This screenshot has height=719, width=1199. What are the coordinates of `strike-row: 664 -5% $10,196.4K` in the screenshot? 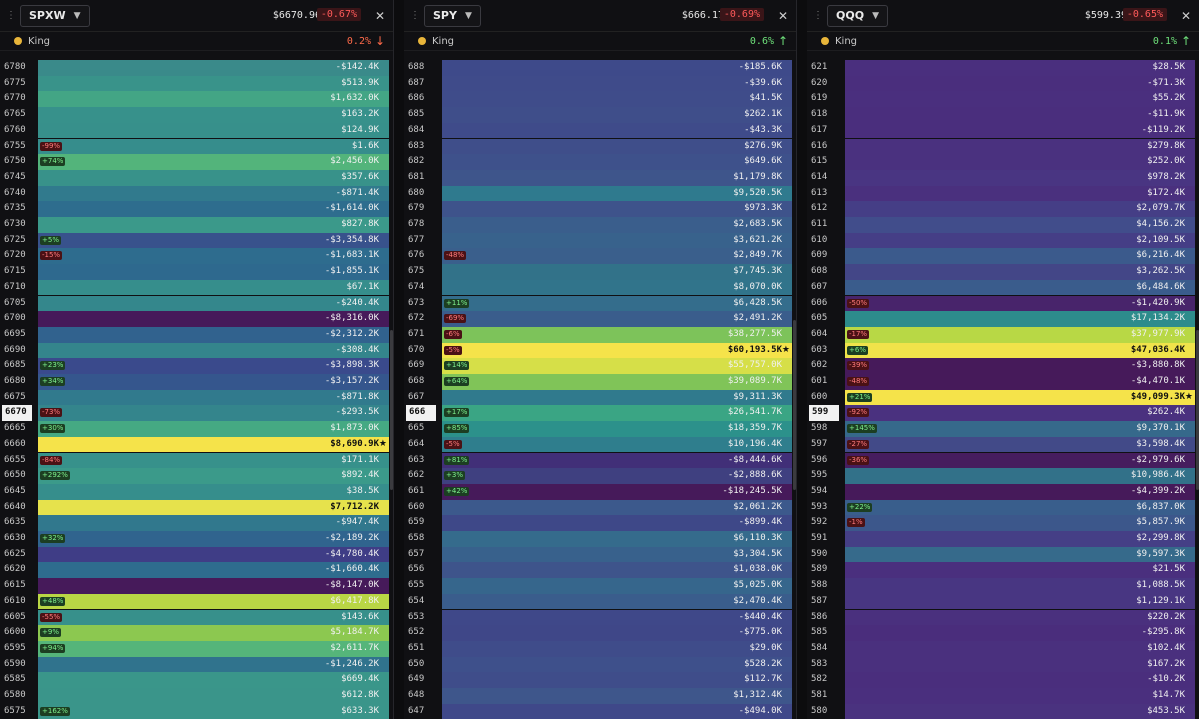 It's located at (600, 444).